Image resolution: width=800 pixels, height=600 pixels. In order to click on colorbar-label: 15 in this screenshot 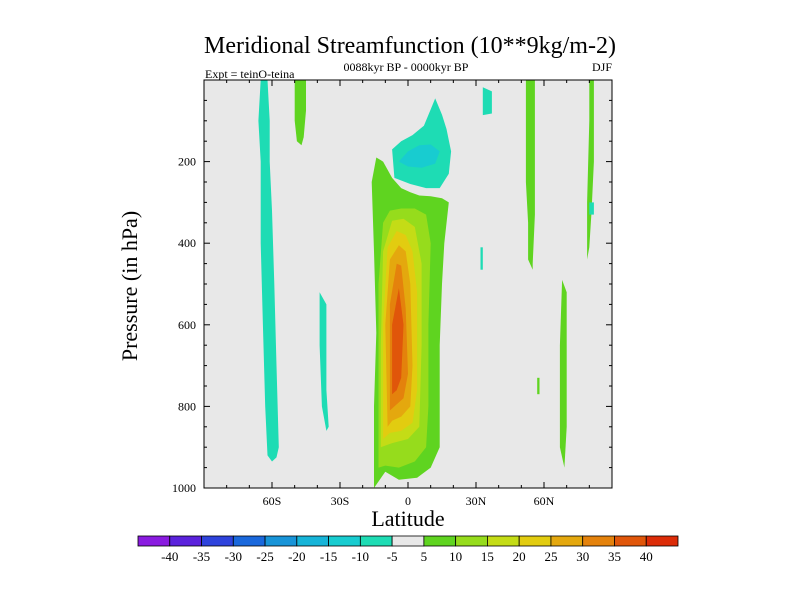, I will do `click(487, 556)`.